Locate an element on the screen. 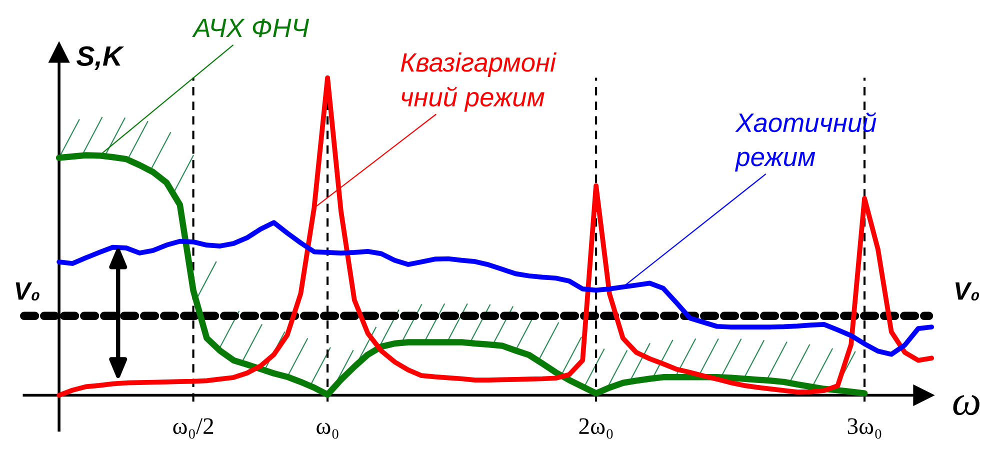 The width and height of the screenshot is (984, 454). ref-line-label: V₀ is located at coordinates (28, 291).